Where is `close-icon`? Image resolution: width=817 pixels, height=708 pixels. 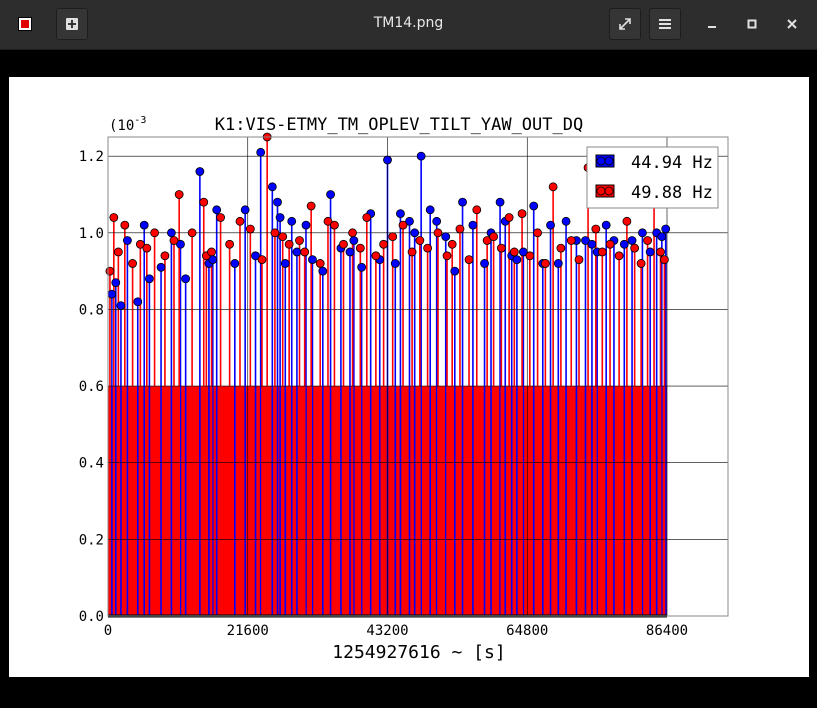
close-icon is located at coordinates (792, 24).